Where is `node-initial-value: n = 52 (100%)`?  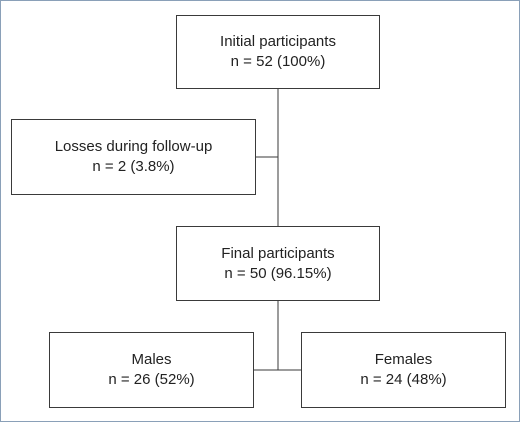
node-initial-value: n = 52 (100%) is located at coordinates (278, 61).